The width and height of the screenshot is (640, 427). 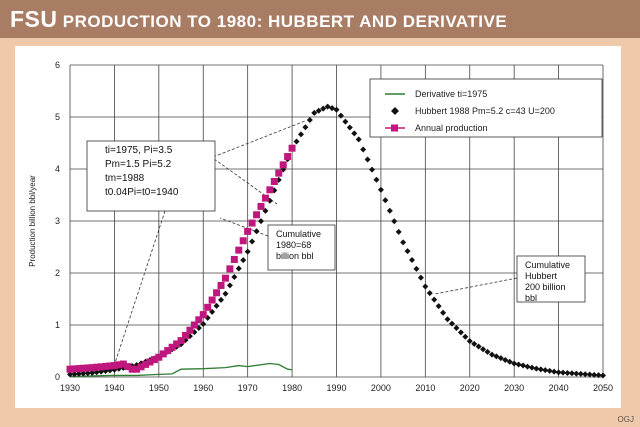 I want to click on annotation-text: Pm=1.5 Pi=5.2, so click(x=138, y=164).